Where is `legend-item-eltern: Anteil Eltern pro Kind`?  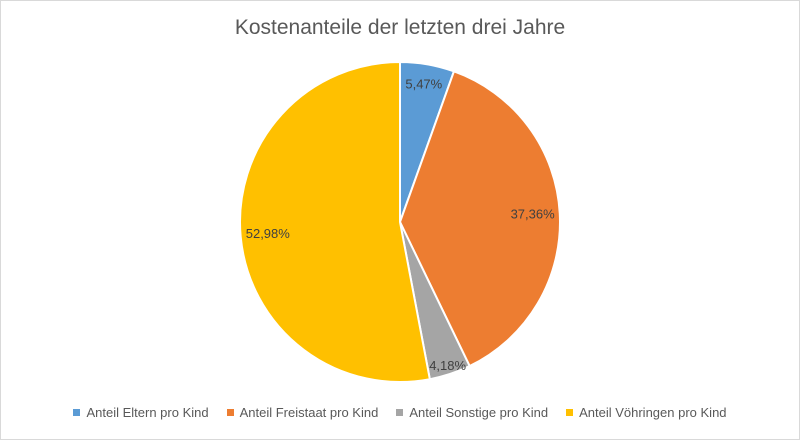
legend-item-eltern: Anteil Eltern pro Kind is located at coordinates (141, 412).